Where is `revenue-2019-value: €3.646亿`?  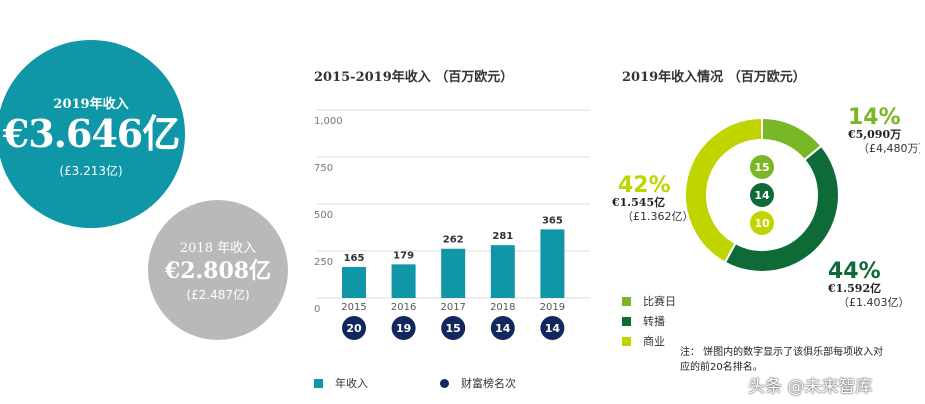
revenue-2019-value: €3.646亿 is located at coordinates (91, 133).